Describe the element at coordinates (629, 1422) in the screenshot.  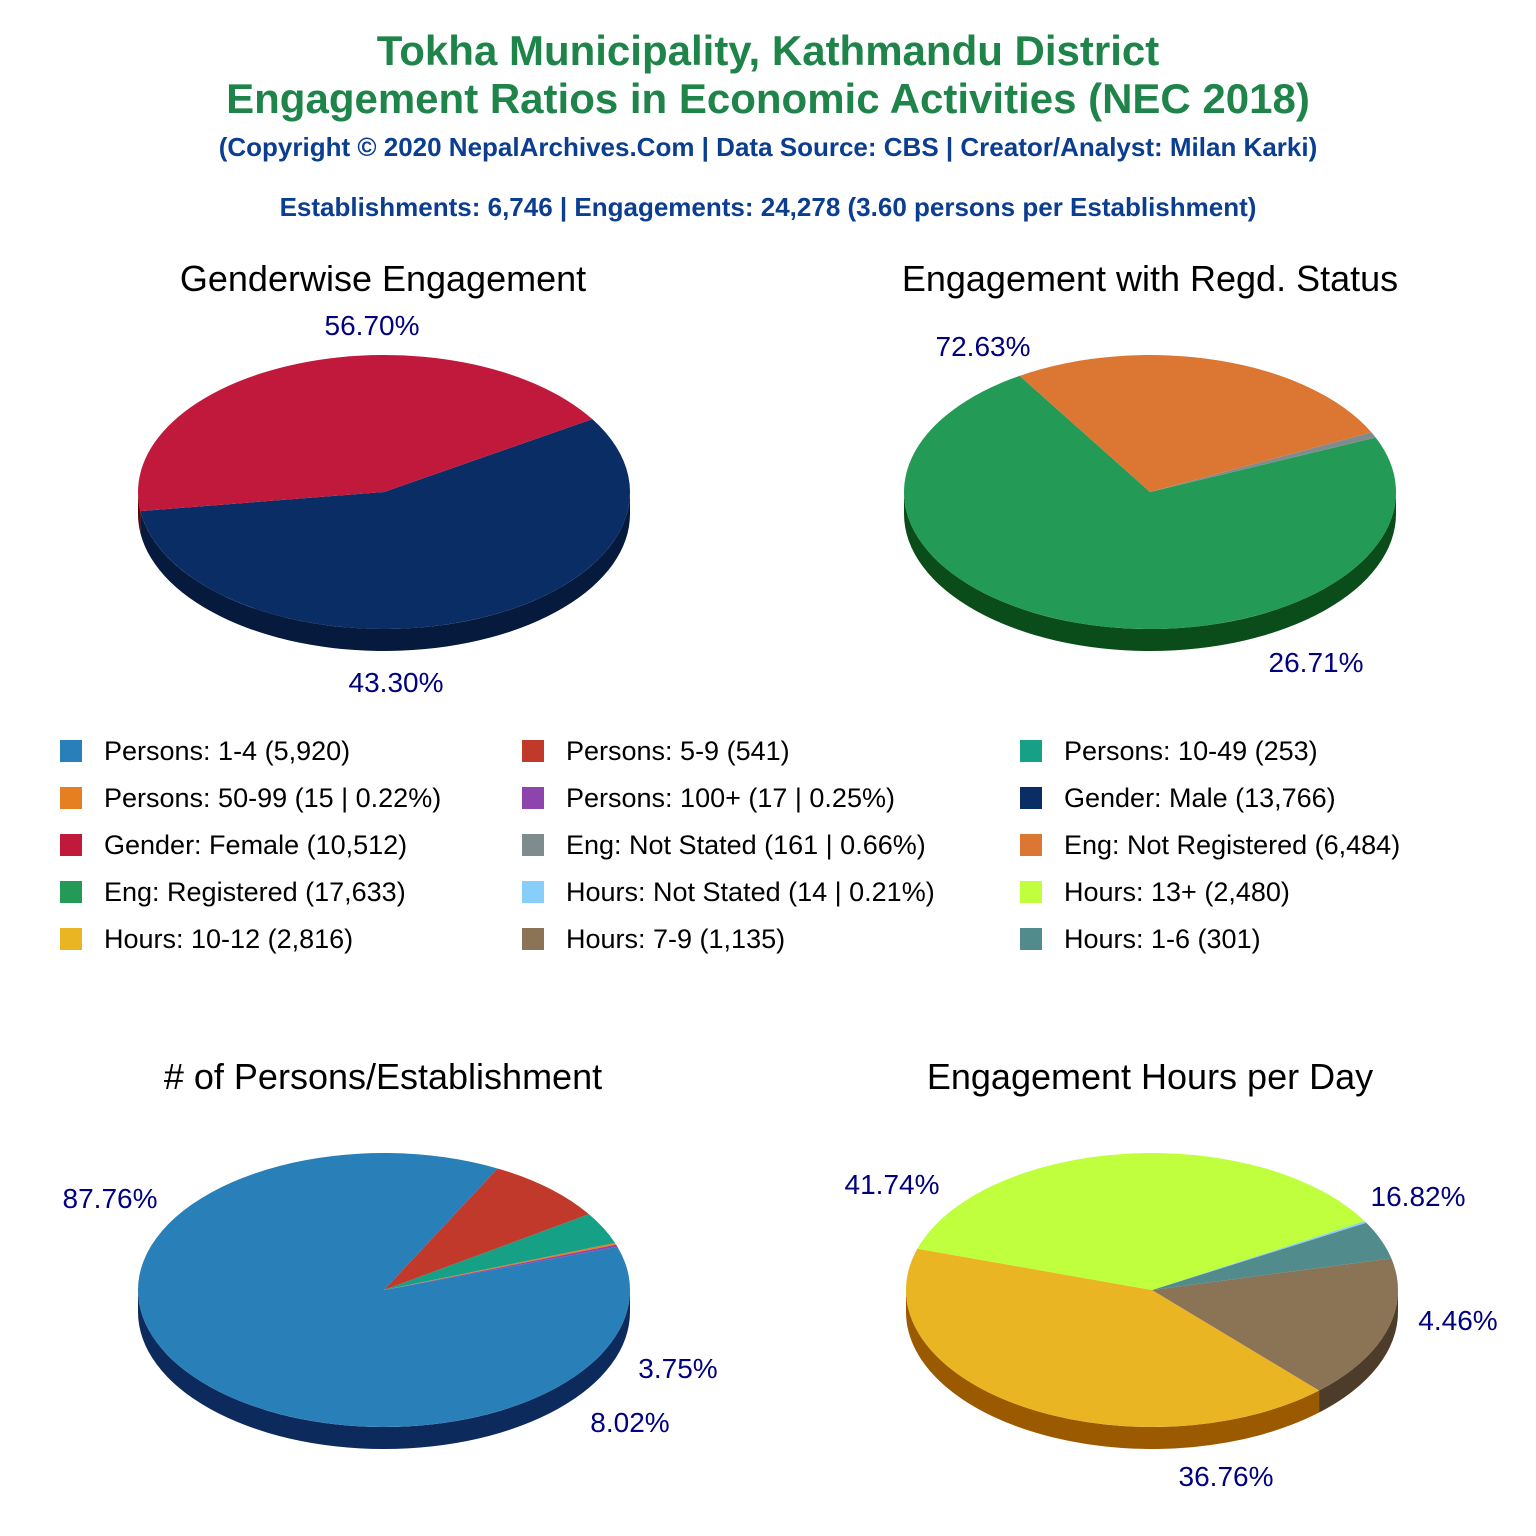
I see `pie-percent-label: 8.02%` at that location.